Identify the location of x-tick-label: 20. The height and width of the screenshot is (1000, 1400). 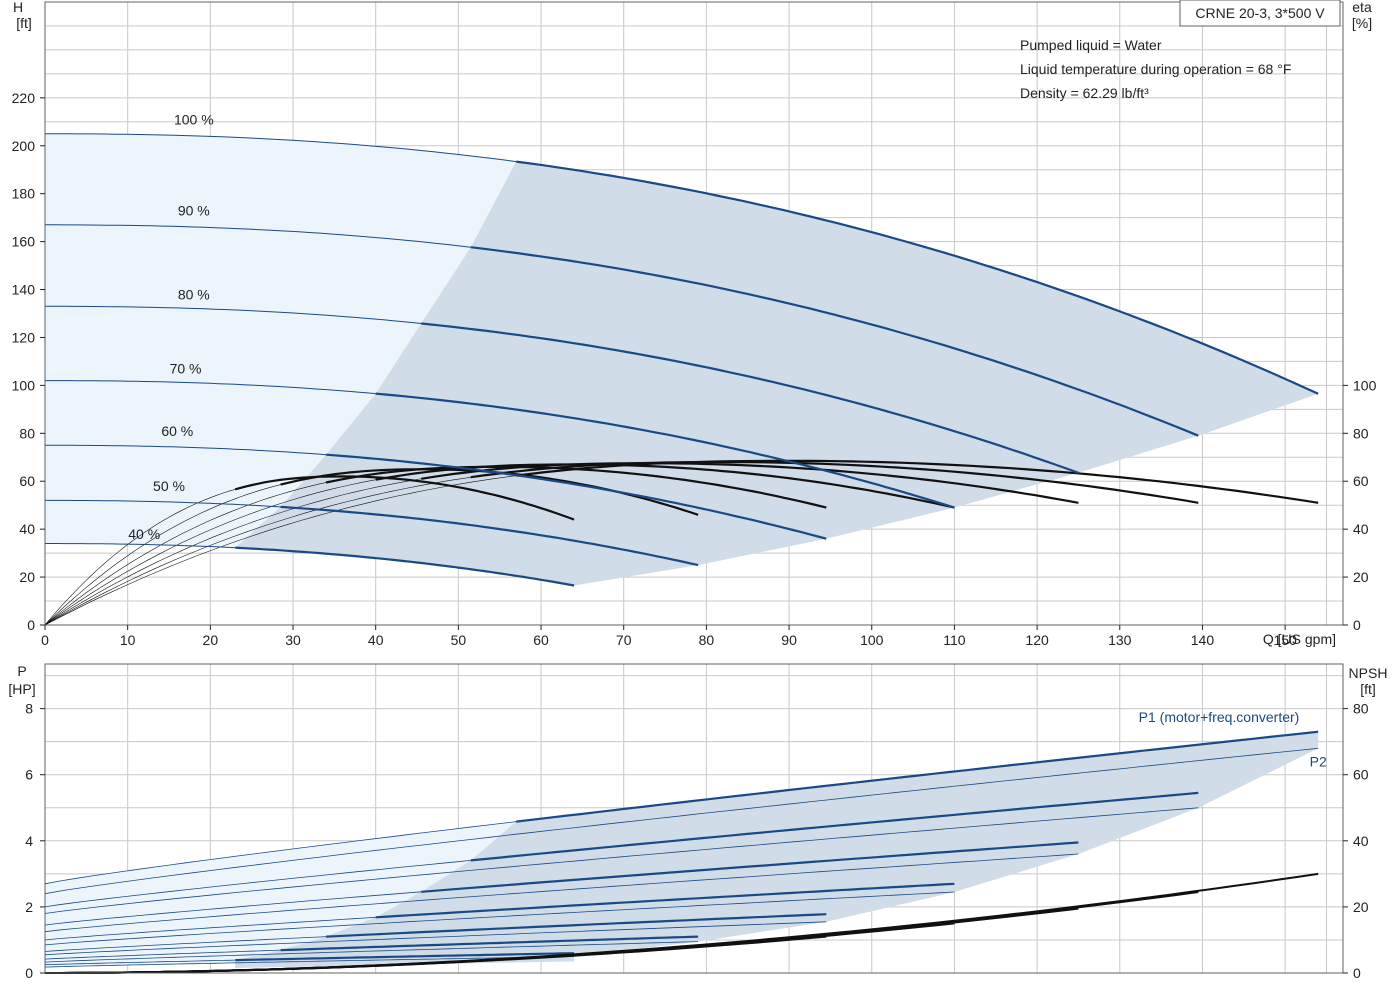
(211, 640).